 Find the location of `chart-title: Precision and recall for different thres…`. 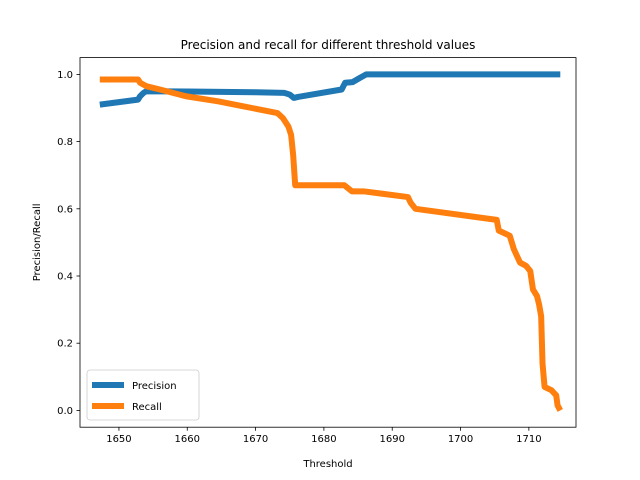

chart-title: Precision and recall for different thres… is located at coordinates (328, 45).